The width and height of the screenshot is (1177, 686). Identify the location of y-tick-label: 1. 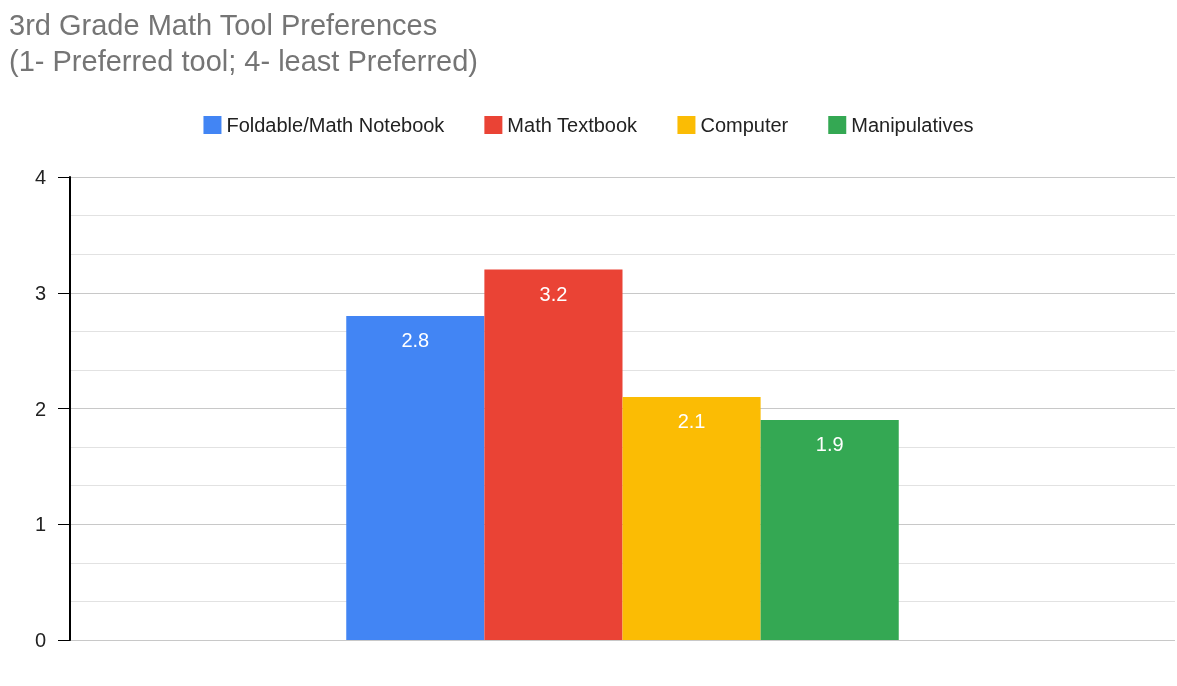
(40, 524).